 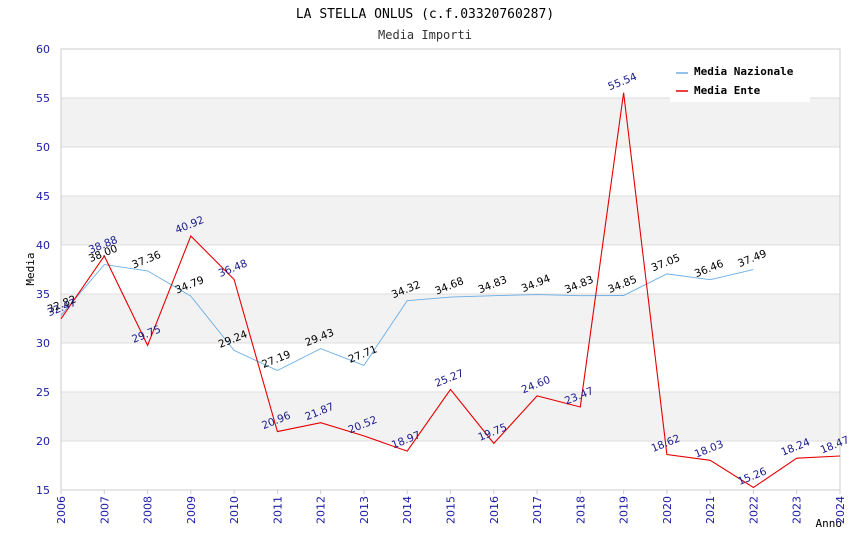 What do you see at coordinates (364, 510) in the screenshot?
I see `x-tick-label: 2013` at bounding box center [364, 510].